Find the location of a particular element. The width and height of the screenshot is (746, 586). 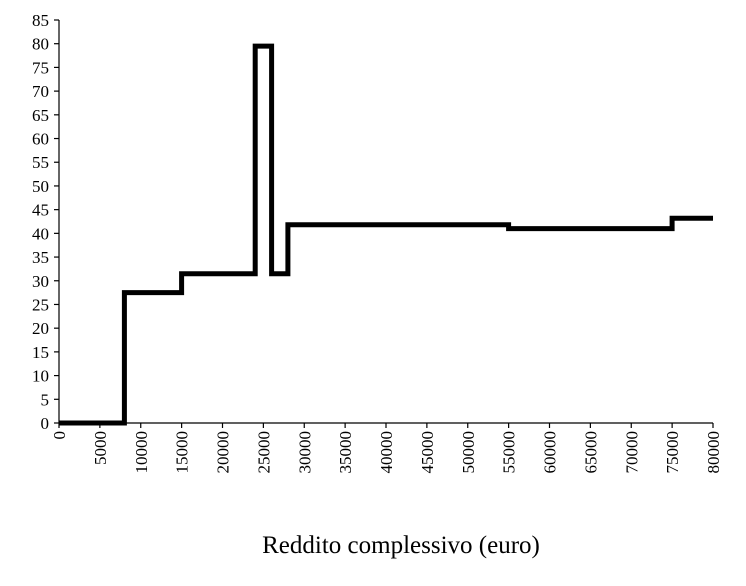

y-tick-label: 25 is located at coordinates (40, 304).